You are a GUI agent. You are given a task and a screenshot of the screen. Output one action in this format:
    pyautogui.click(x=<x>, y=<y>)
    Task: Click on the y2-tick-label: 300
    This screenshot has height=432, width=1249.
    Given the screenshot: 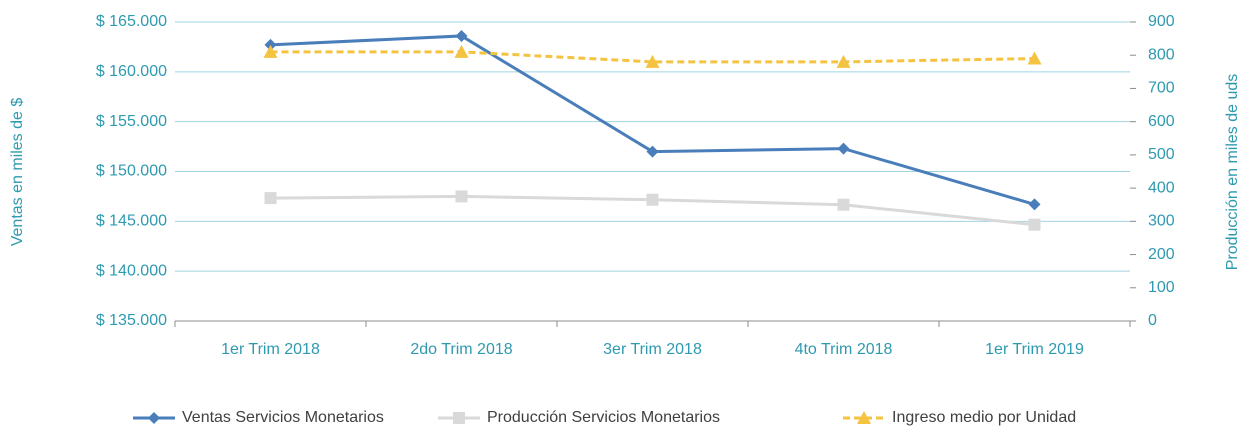 What is the action you would take?
    pyautogui.click(x=1161, y=221)
    